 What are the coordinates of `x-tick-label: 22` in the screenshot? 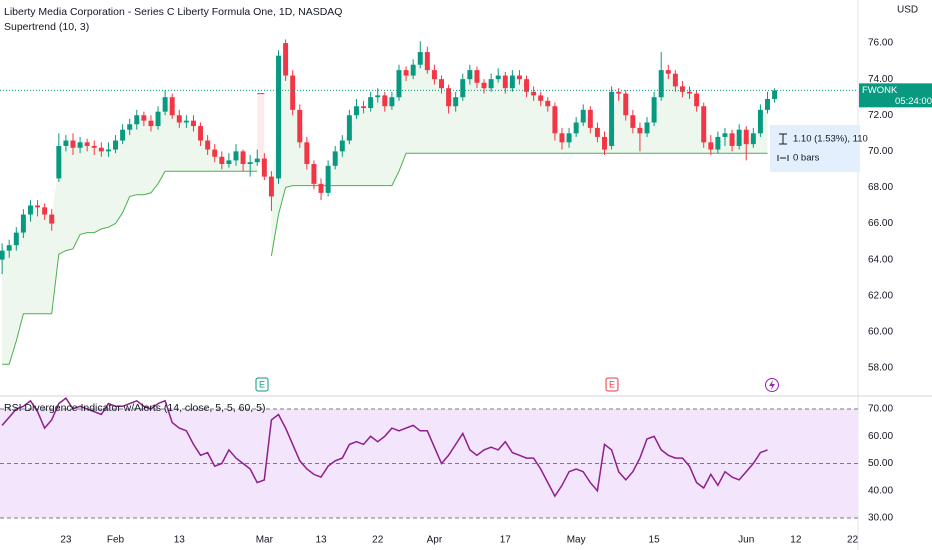 It's located at (378, 540).